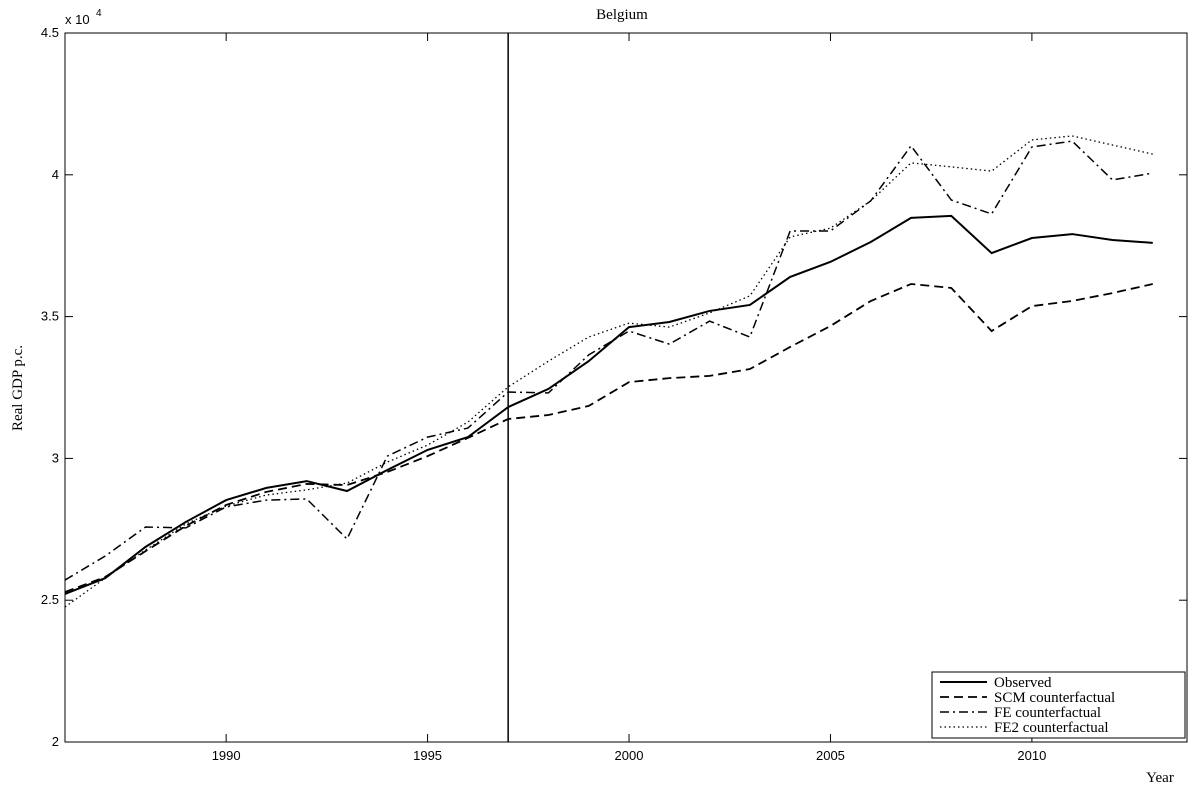 The width and height of the screenshot is (1204, 792). What do you see at coordinates (1023, 683) in the screenshot?
I see `legend-label: Observed` at bounding box center [1023, 683].